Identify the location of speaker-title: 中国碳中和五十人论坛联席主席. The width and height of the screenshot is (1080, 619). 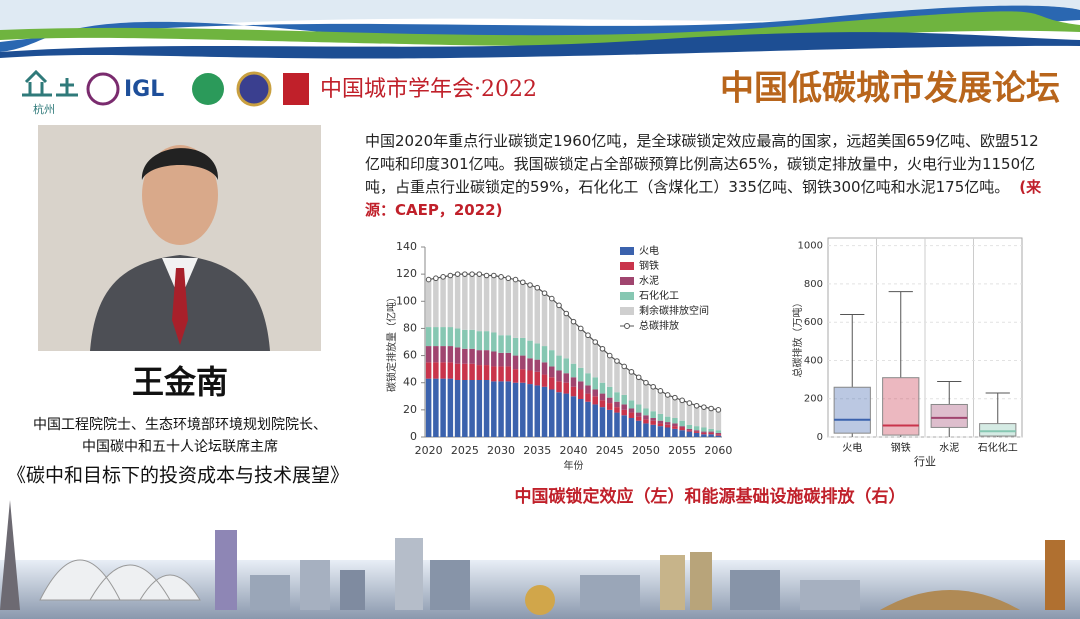
(180, 447).